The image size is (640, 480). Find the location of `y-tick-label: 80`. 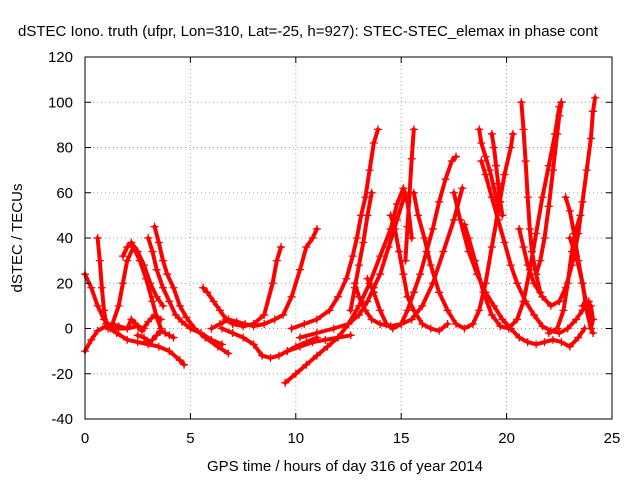

y-tick-label: 80 is located at coordinates (64, 148).